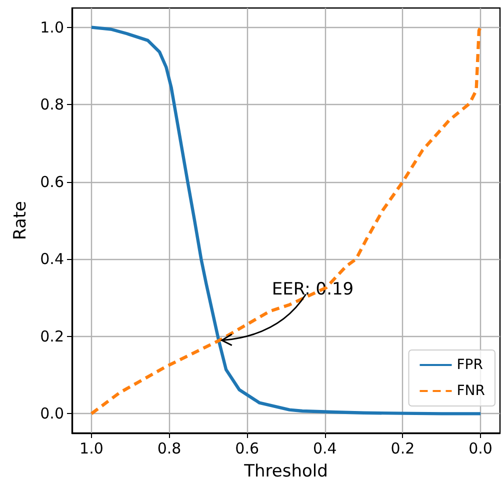 The height and width of the screenshot is (498, 503). What do you see at coordinates (471, 391) in the screenshot?
I see `legend-label: FNR` at bounding box center [471, 391].